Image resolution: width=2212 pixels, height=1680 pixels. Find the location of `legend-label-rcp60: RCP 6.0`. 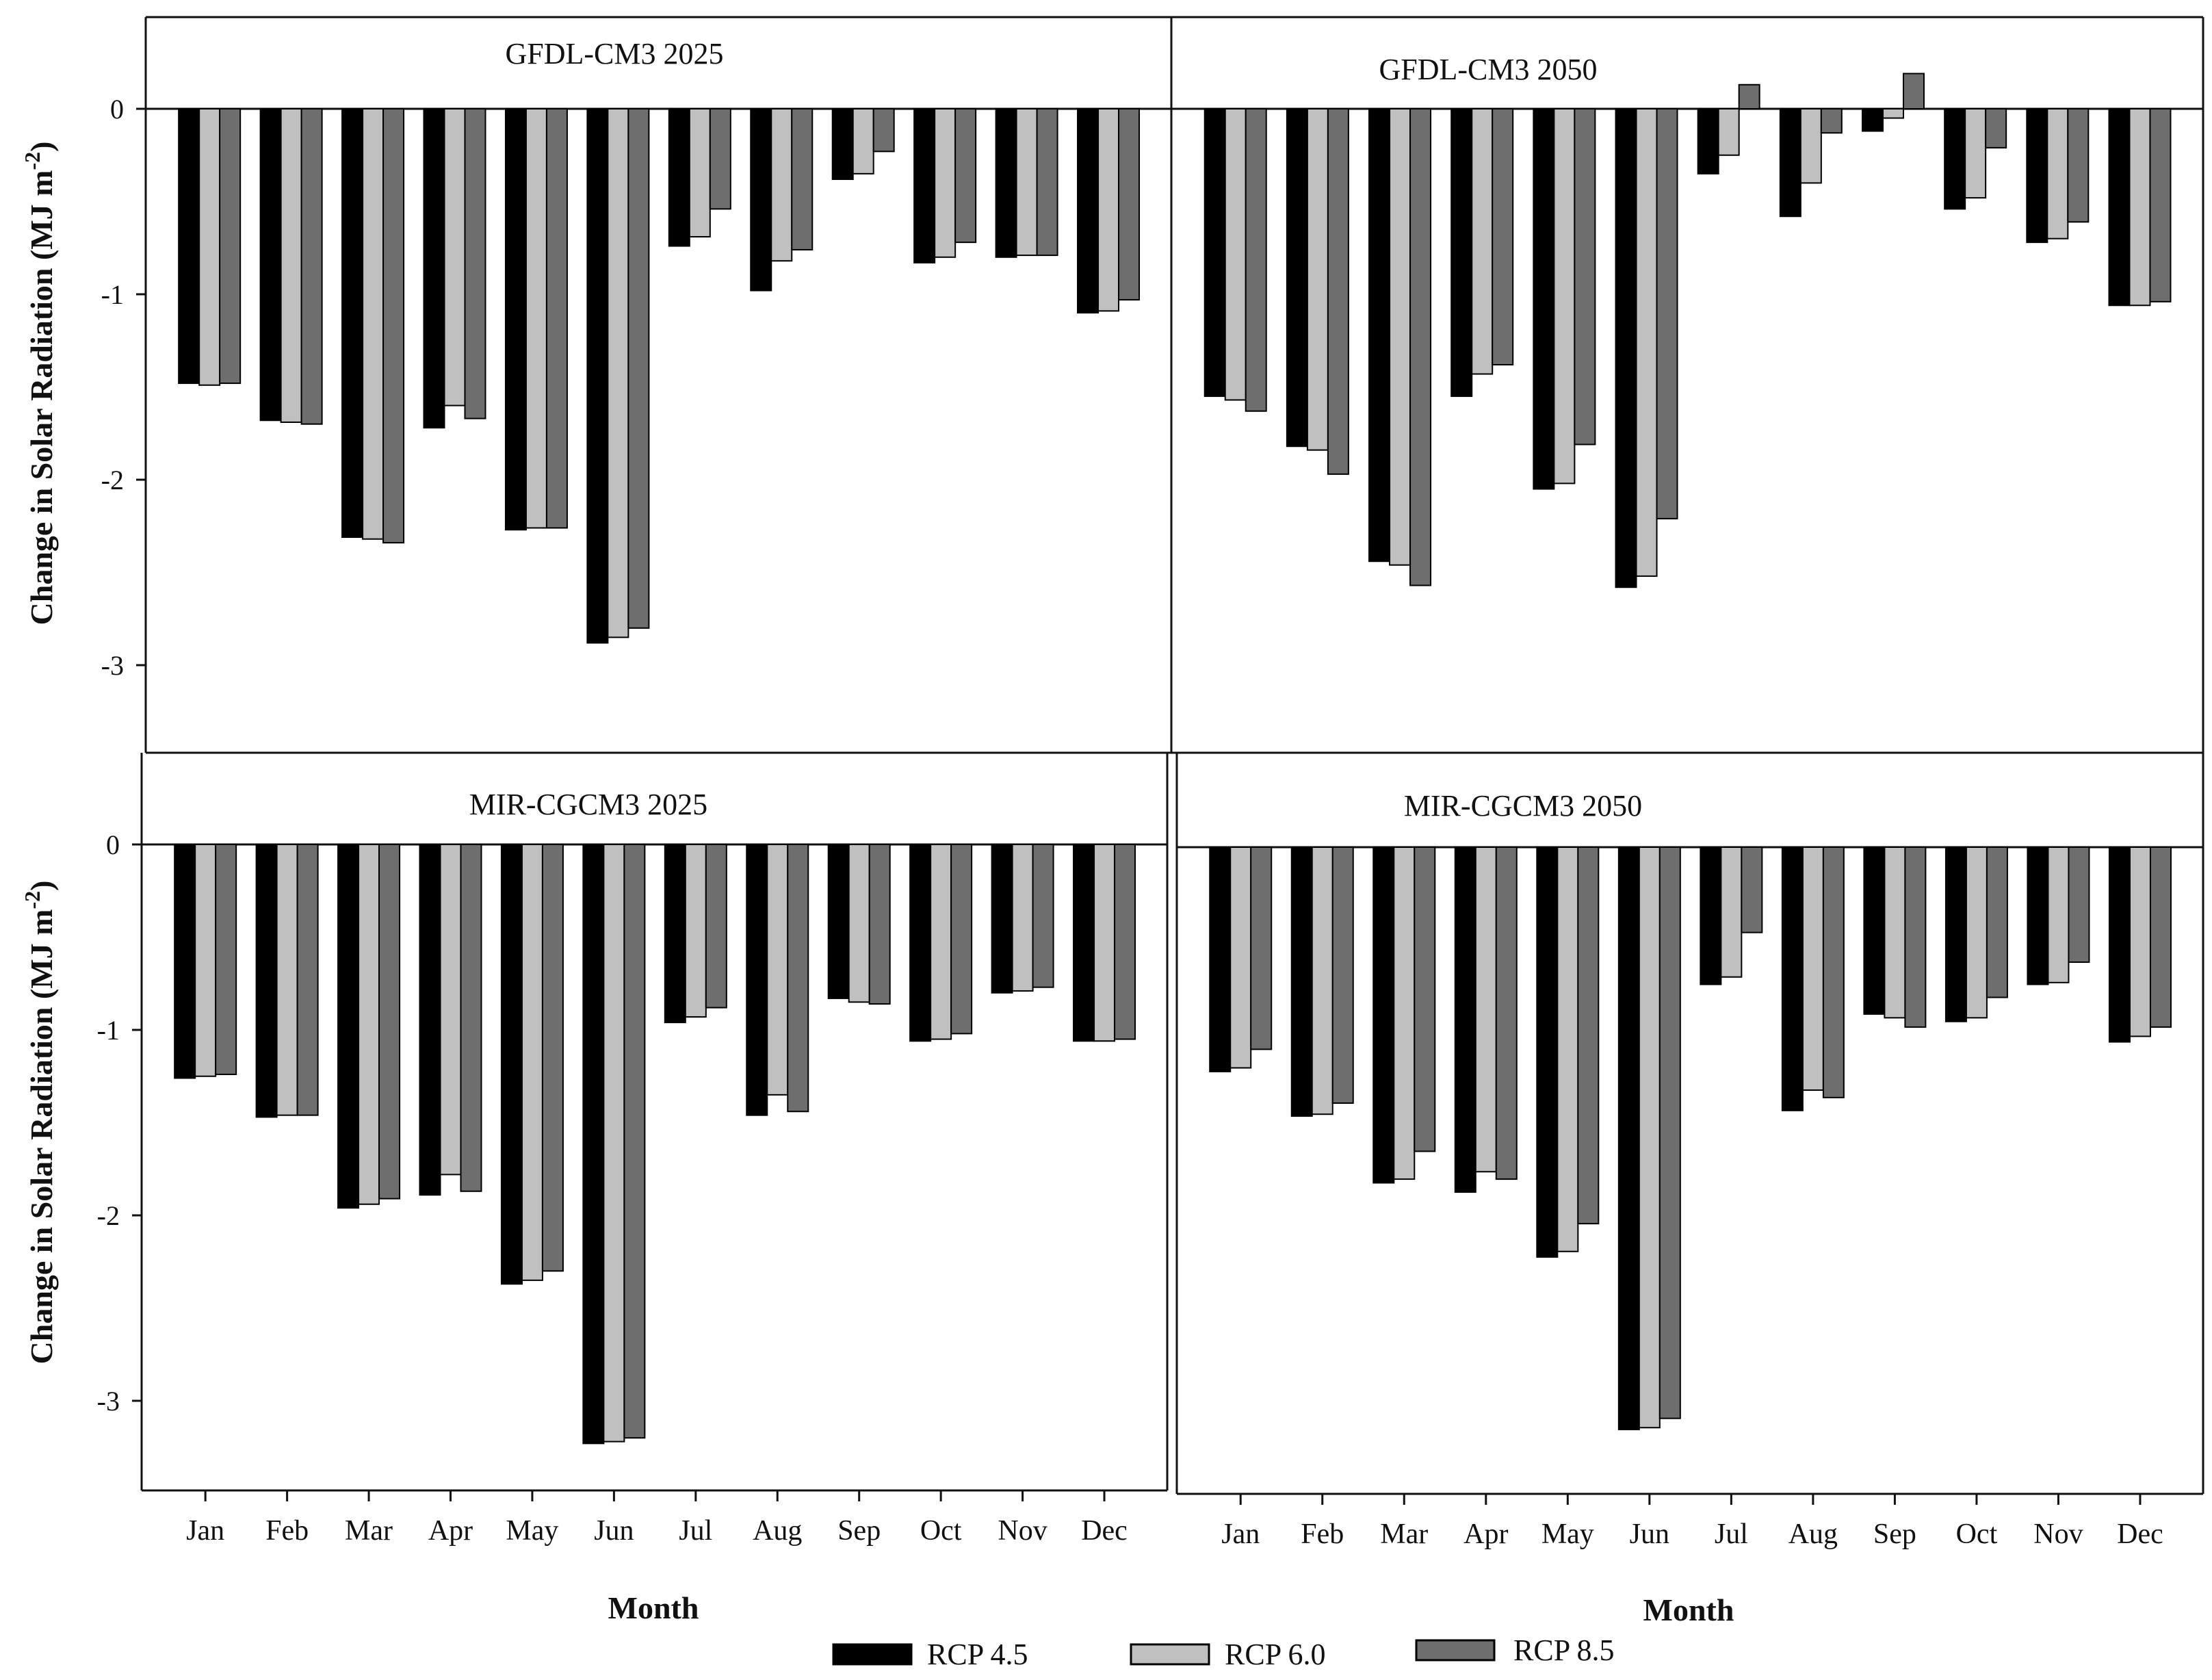

legend-label-rcp60: RCP 6.0 is located at coordinates (1275, 1654).